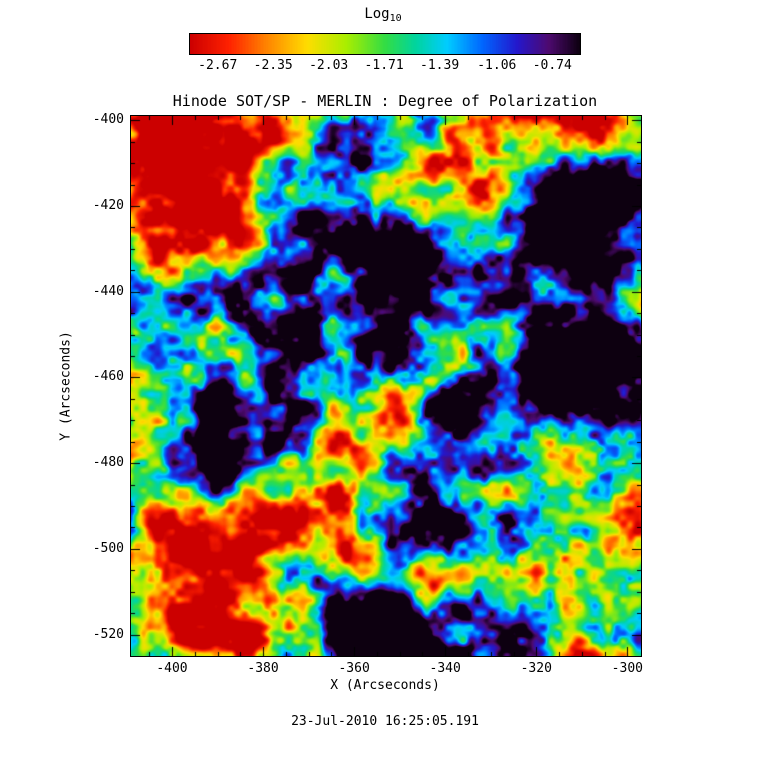 The image size is (766, 768). Describe the element at coordinates (108, 291) in the screenshot. I see `y-axis-tick-label: -440` at that location.